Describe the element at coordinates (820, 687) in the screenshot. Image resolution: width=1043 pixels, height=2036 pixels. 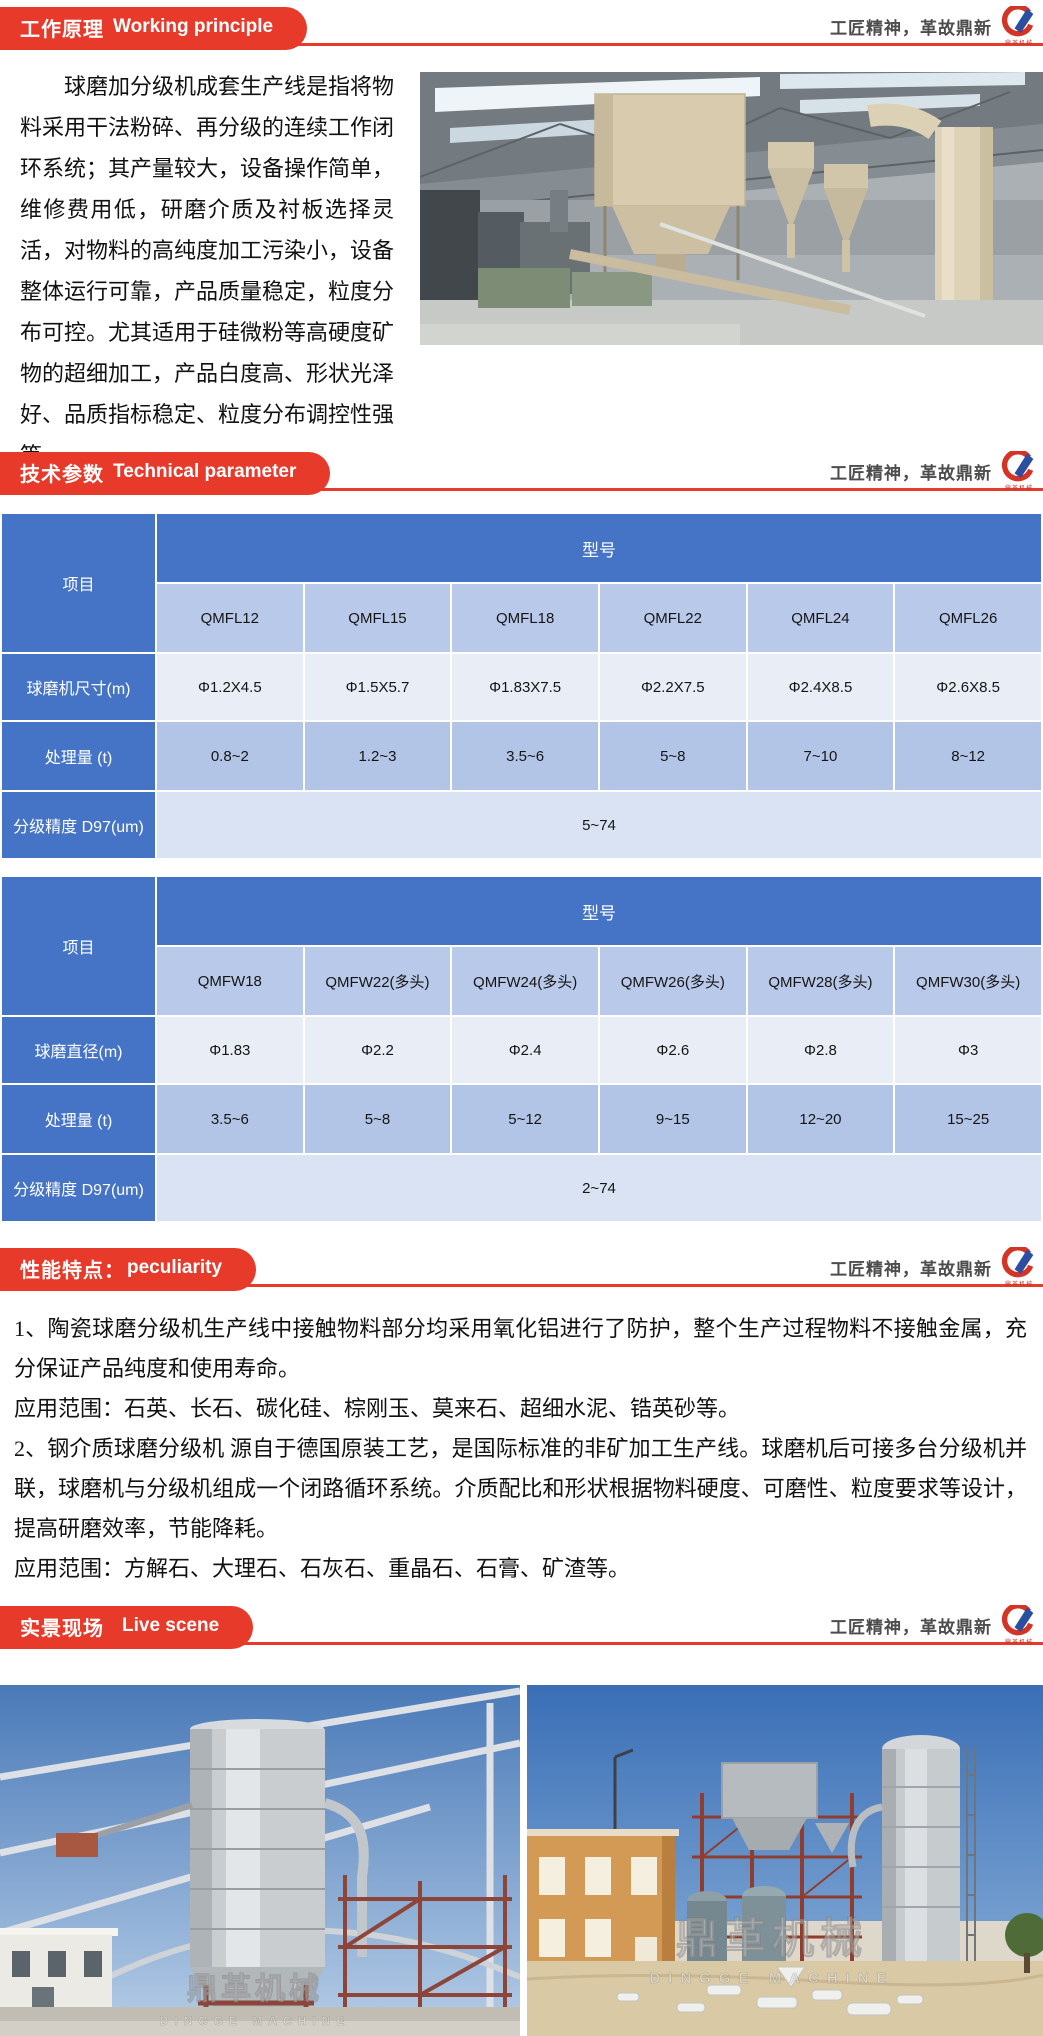
I see `table-cell: Φ2.4X8.5` at that location.